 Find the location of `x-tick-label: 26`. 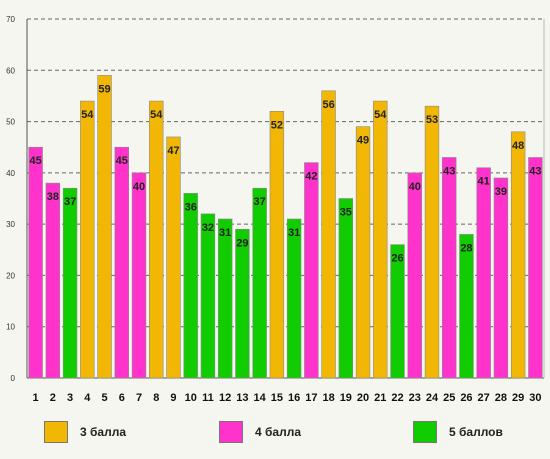

x-tick-label: 26 is located at coordinates (466, 398).